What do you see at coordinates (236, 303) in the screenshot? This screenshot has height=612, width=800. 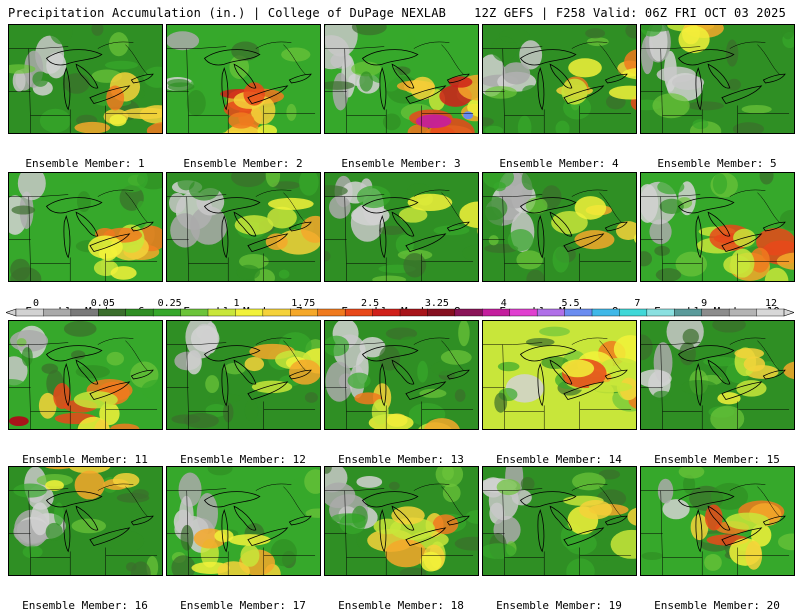 I see `colorbar-tick-label: 1` at bounding box center [236, 303].